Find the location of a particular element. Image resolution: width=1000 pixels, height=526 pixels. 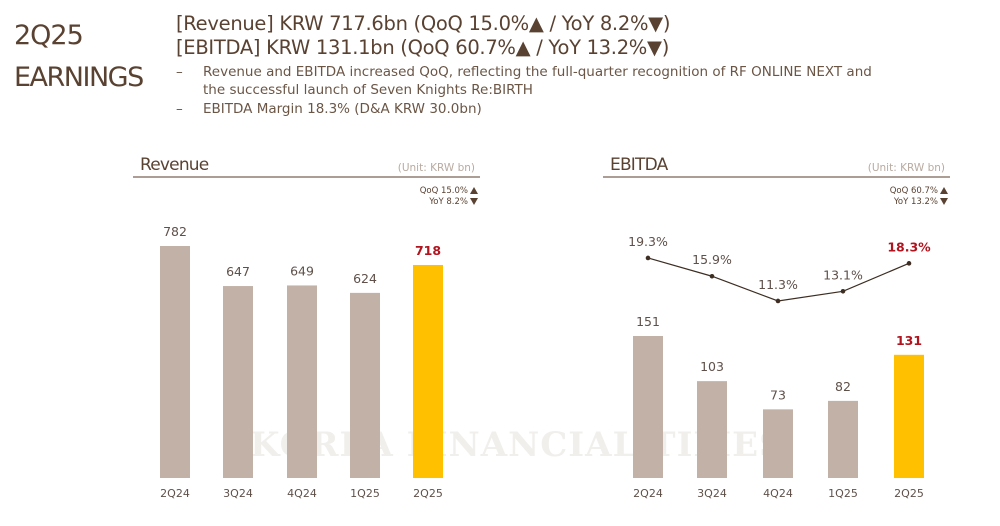

margin-label-1Q25: 13.1% is located at coordinates (843, 274).